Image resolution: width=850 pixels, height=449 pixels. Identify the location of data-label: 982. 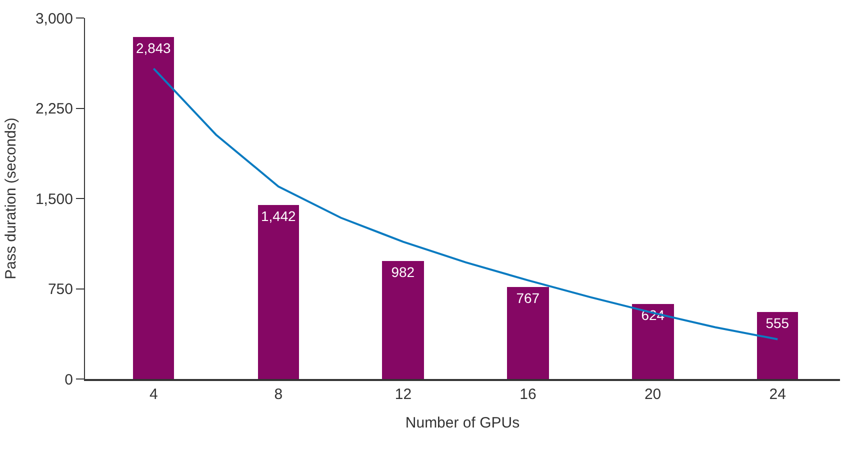
(403, 272).